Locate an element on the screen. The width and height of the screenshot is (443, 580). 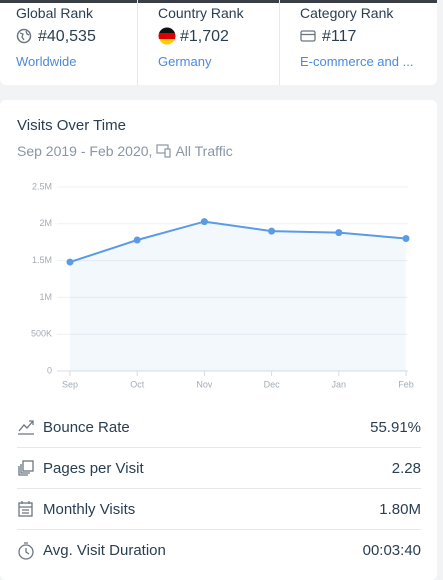
metric-label: Pages per Visit is located at coordinates (93, 468).